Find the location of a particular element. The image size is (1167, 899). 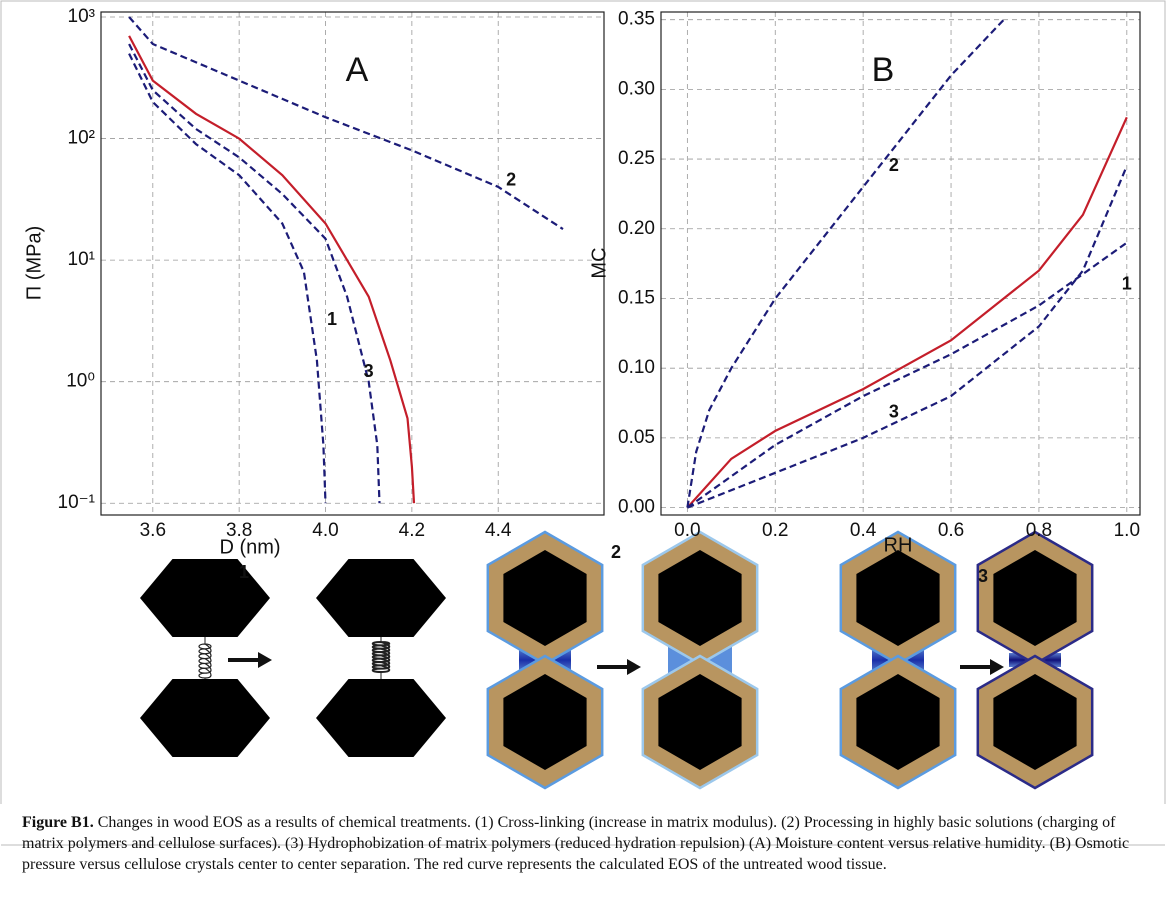

y-axis-title: Π (MPa) is located at coordinates (34, 263).